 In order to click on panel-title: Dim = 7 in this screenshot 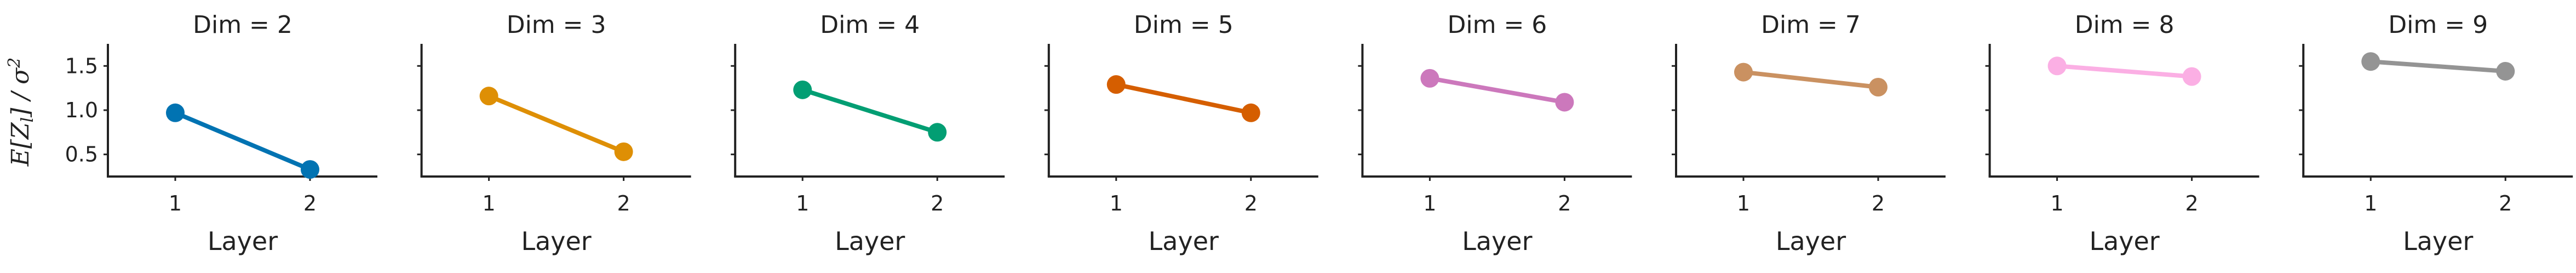, I will do `click(1811, 25)`.